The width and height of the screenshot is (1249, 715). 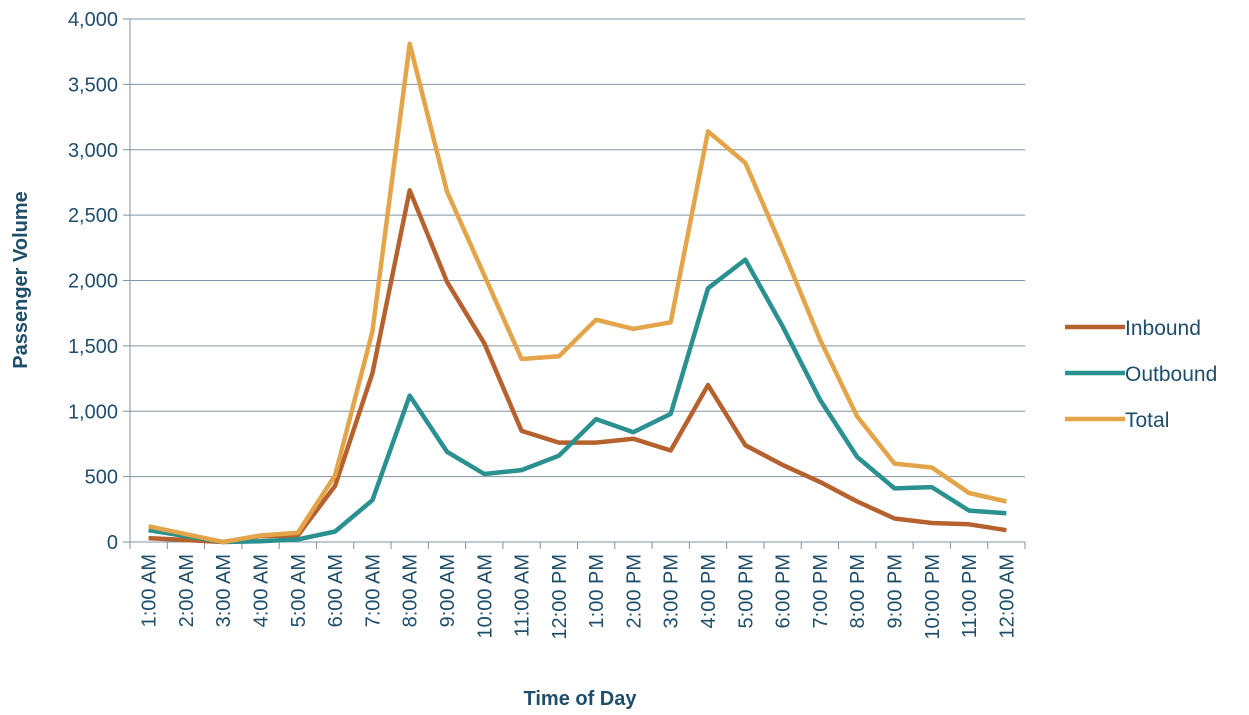 I want to click on y-tick-label: 1,500, so click(x=93, y=347).